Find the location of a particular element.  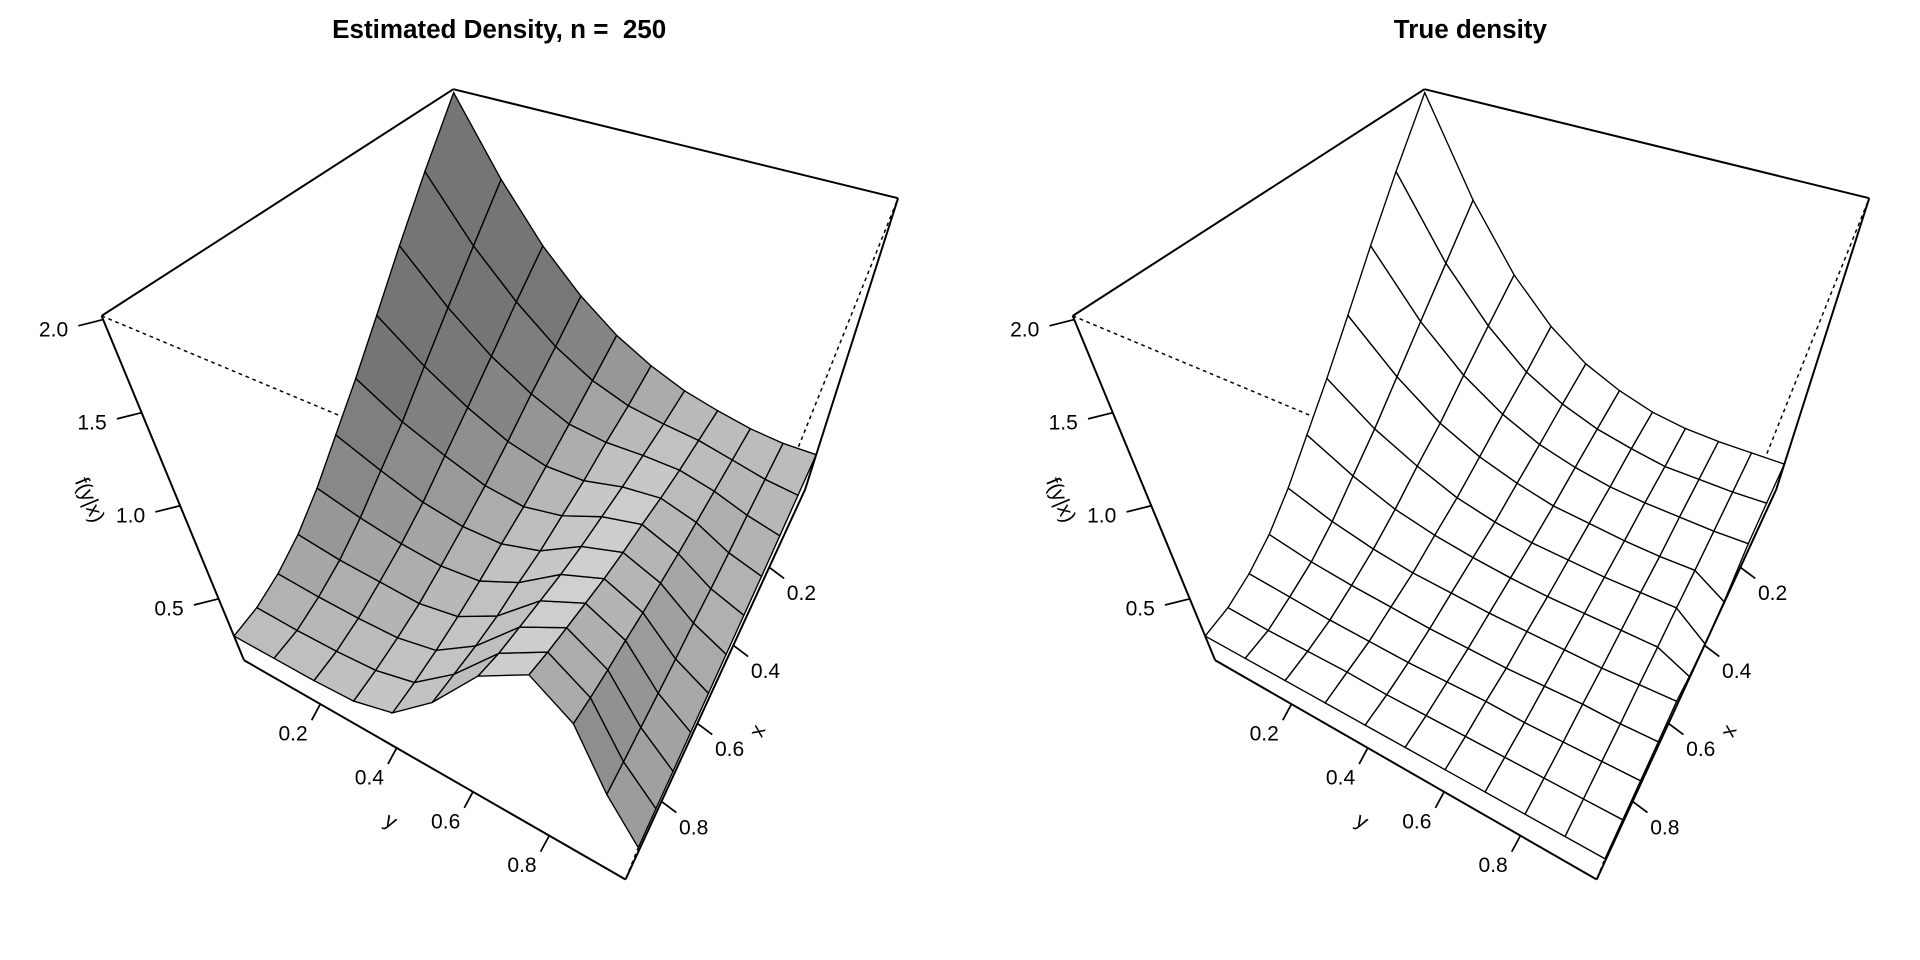

chart-title: True density is located at coordinates (1471, 29).